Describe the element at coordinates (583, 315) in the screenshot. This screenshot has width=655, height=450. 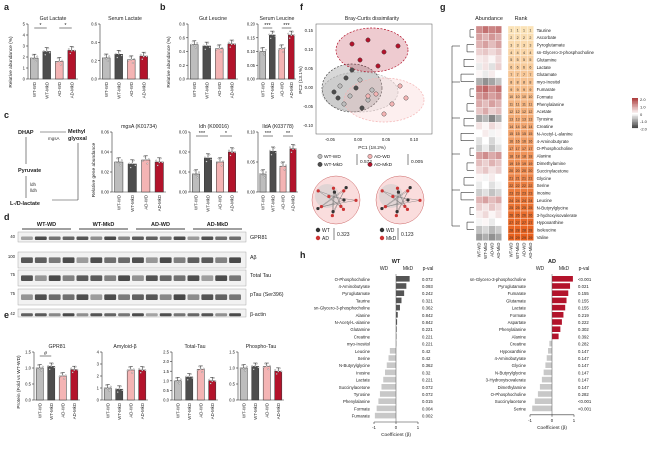
I see `regression-ad-pvalue: 0.219` at that location.